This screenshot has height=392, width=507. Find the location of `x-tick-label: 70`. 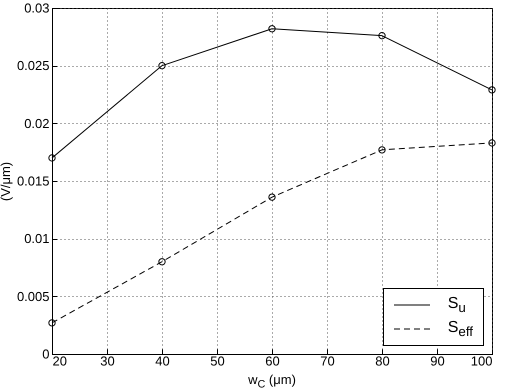

x-tick-label: 70 is located at coordinates (327, 361).